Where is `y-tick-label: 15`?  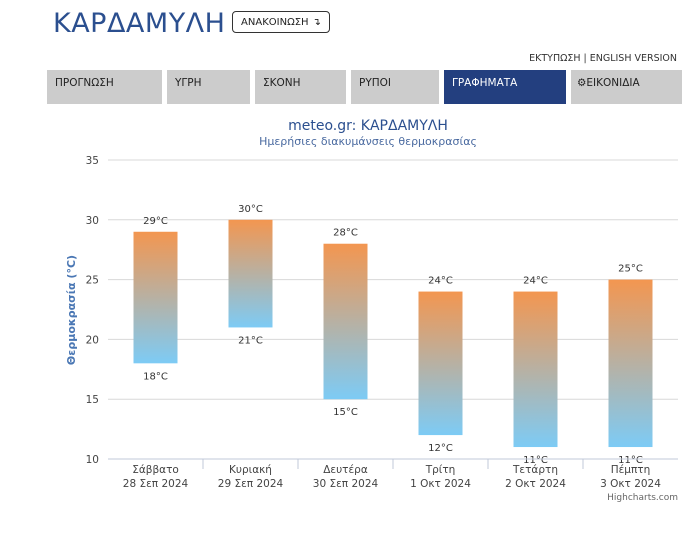
y-tick-label: 15 is located at coordinates (92, 400).